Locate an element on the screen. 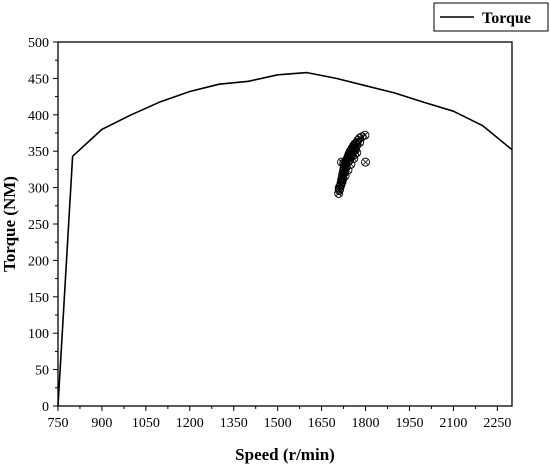 The image size is (550, 467). x-tick-label: 1800 is located at coordinates (366, 423).